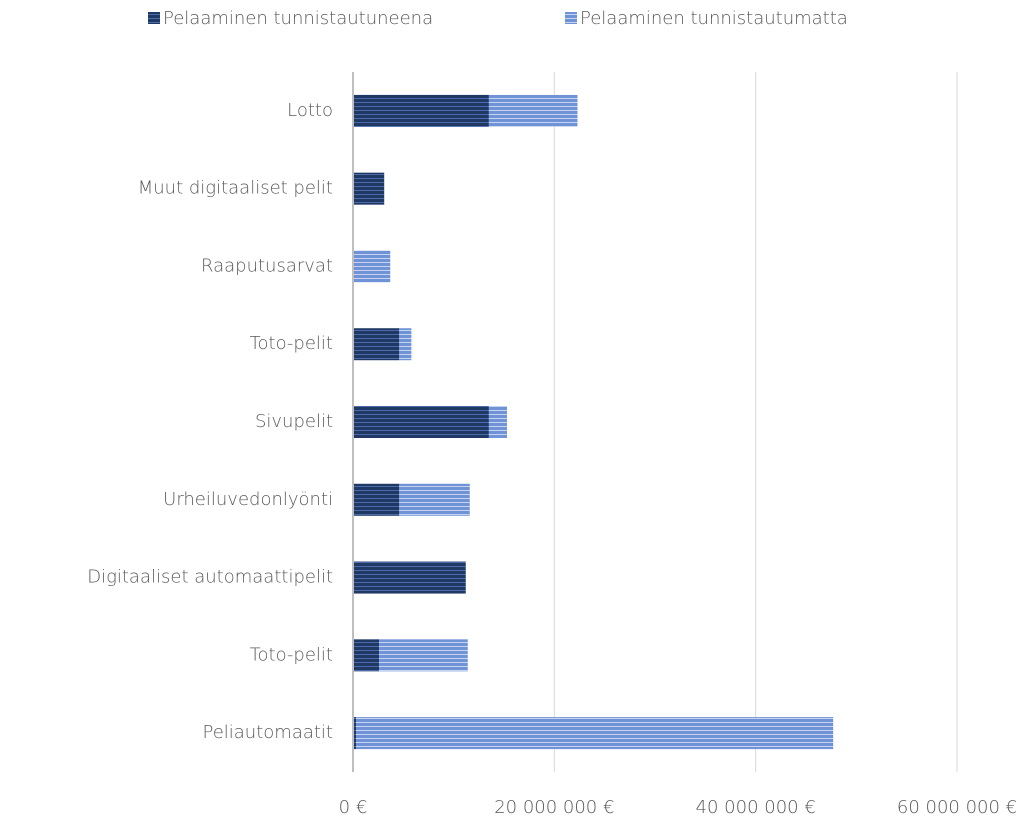 The image size is (1033, 822). I want to click on y-tick-label: Digitaaliset automaattipelit, so click(210, 577).